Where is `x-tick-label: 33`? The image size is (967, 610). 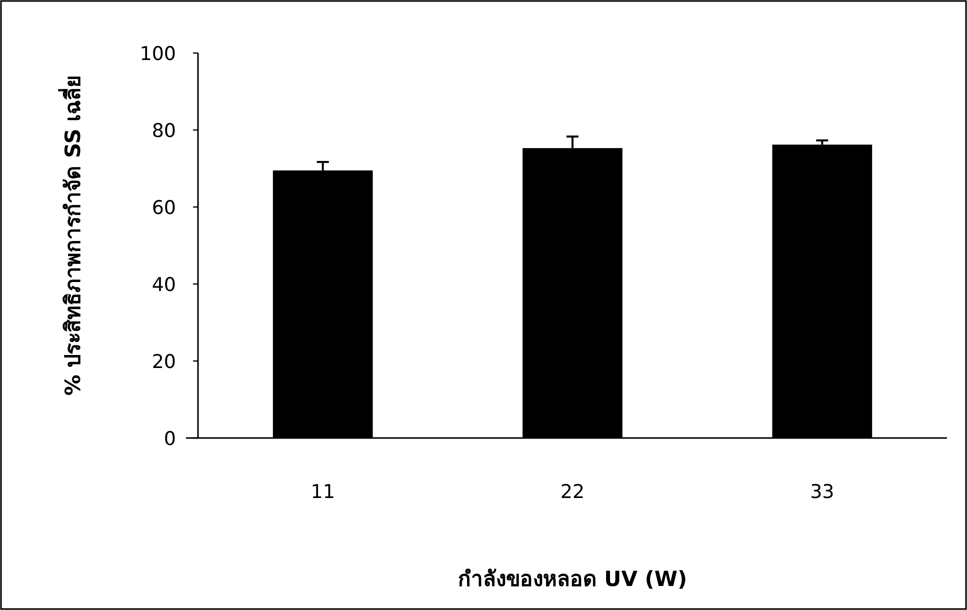 x-tick-label: 33 is located at coordinates (822, 492).